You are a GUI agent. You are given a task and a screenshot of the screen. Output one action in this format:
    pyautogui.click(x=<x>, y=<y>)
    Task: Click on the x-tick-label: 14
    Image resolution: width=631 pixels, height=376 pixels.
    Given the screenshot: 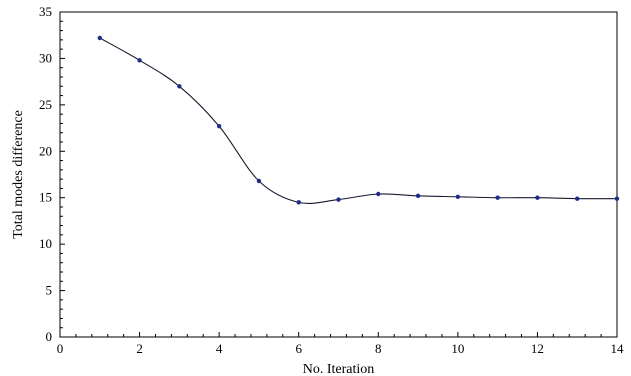 What is the action you would take?
    pyautogui.click(x=618, y=348)
    